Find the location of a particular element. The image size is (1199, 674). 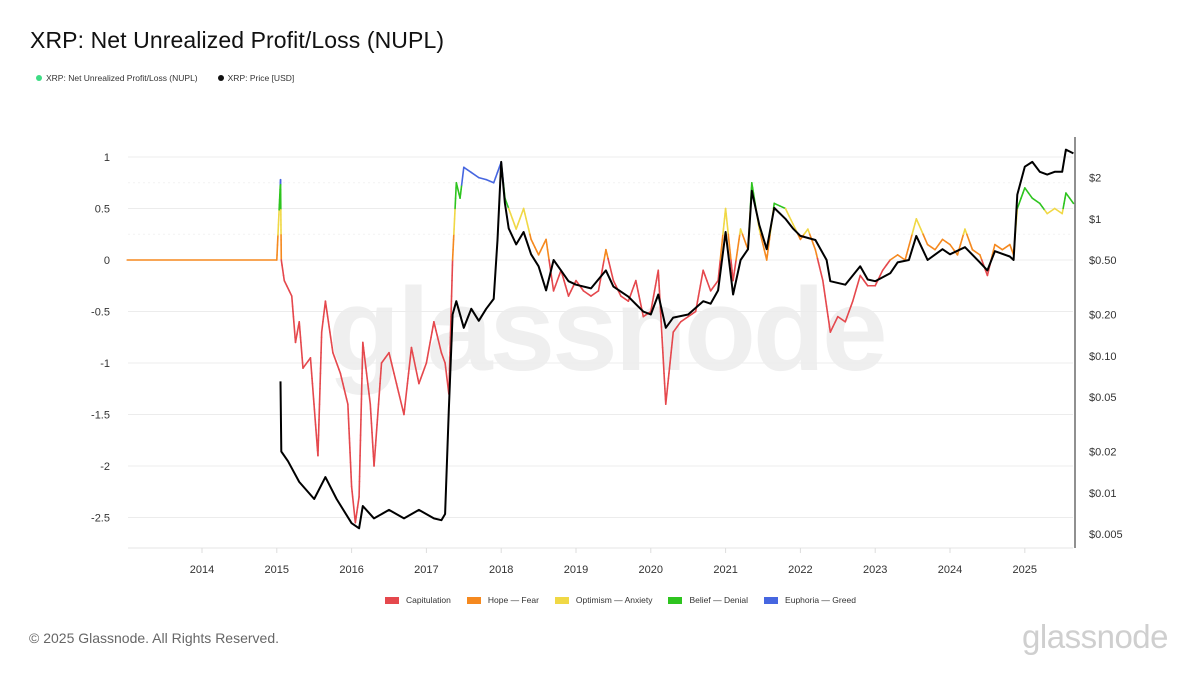

x-tick-label: 2024 is located at coordinates (950, 570).